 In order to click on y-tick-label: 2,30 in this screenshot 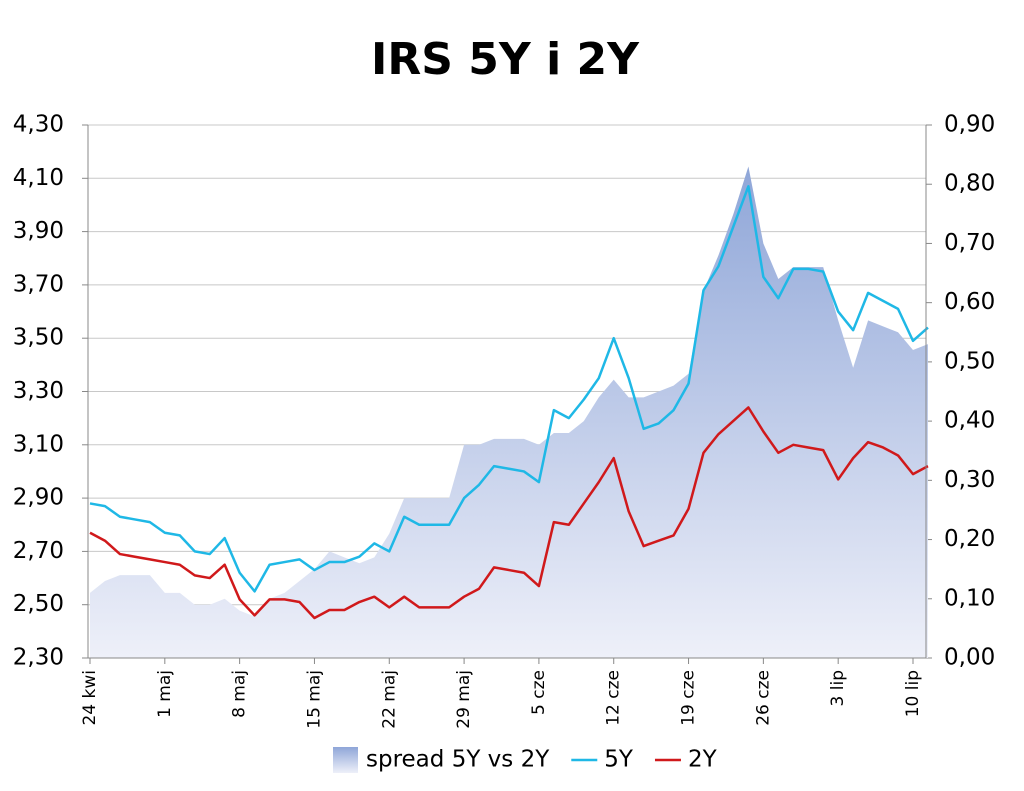, I will do `click(38, 658)`.